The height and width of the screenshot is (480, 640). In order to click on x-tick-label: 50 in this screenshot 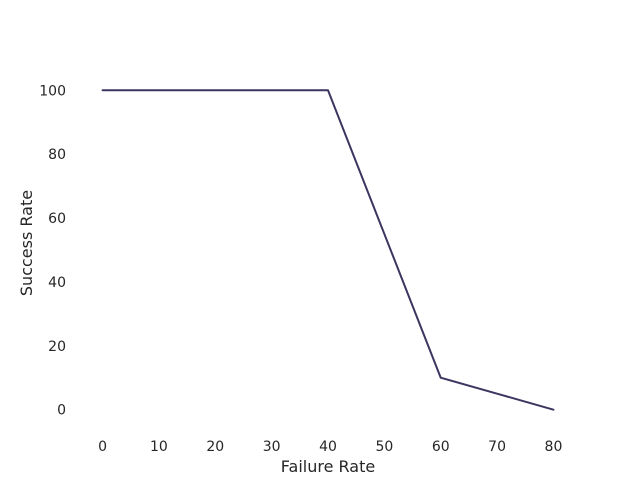, I will do `click(384, 447)`.